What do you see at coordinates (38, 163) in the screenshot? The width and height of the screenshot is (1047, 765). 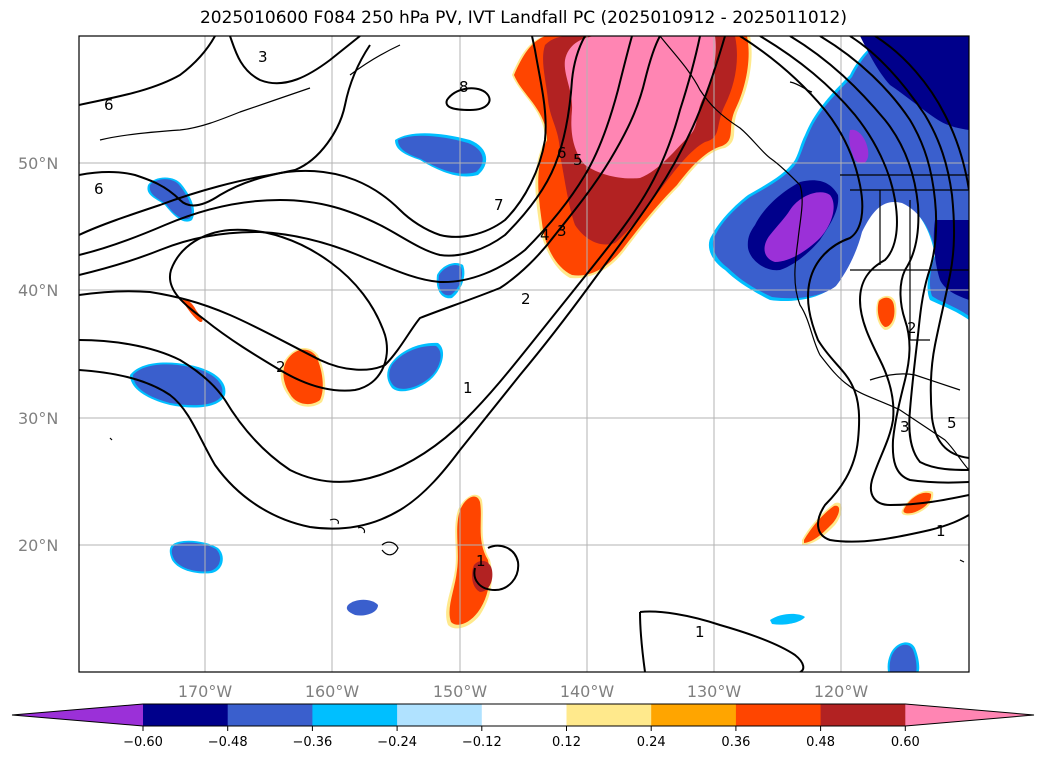 I see `lat-label: 50°N` at bounding box center [38, 163].